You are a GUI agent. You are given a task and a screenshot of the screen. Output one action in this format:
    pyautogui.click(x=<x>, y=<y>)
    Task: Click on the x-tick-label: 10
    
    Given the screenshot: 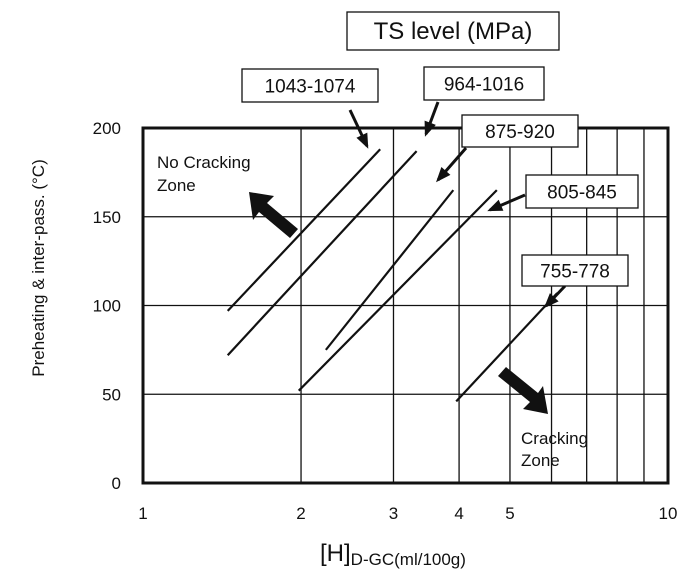 What is the action you would take?
    pyautogui.click(x=668, y=513)
    